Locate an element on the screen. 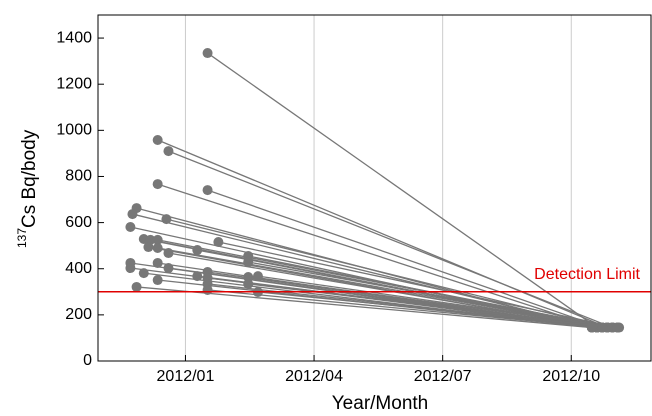  x-tick-label: 2012/04 is located at coordinates (314, 376).